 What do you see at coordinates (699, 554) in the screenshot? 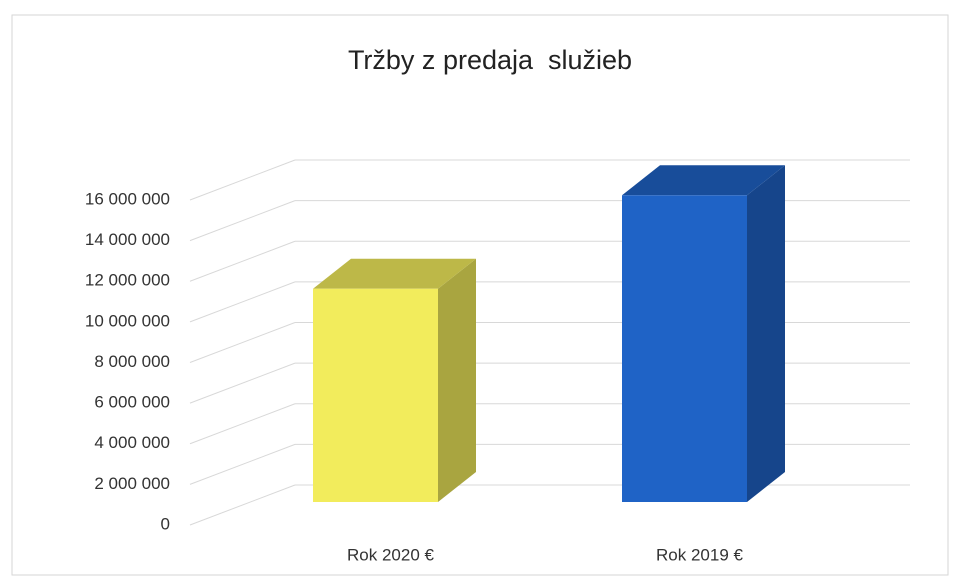
I see `x-tick-label: Rok 2019 €` at bounding box center [699, 554].